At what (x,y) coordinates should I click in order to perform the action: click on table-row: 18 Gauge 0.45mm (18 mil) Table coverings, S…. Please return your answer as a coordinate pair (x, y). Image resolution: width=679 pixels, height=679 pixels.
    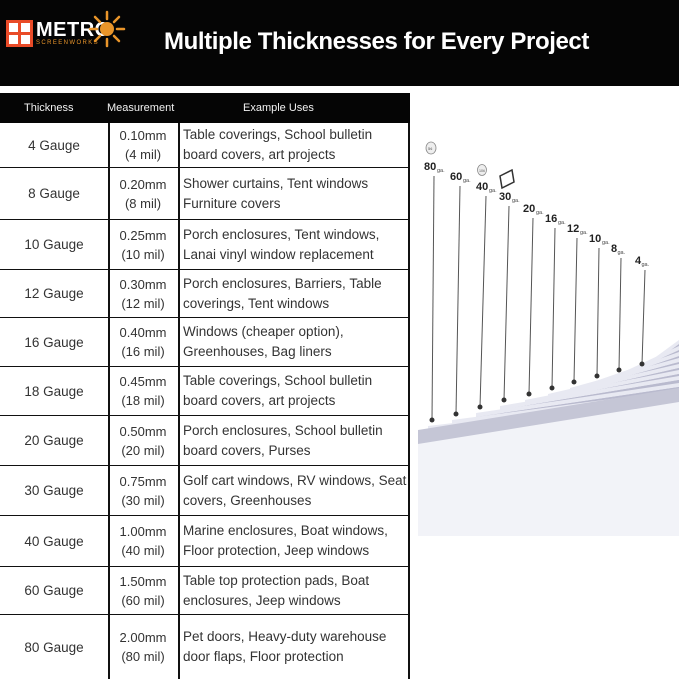
    Looking at the image, I should click on (205, 391).